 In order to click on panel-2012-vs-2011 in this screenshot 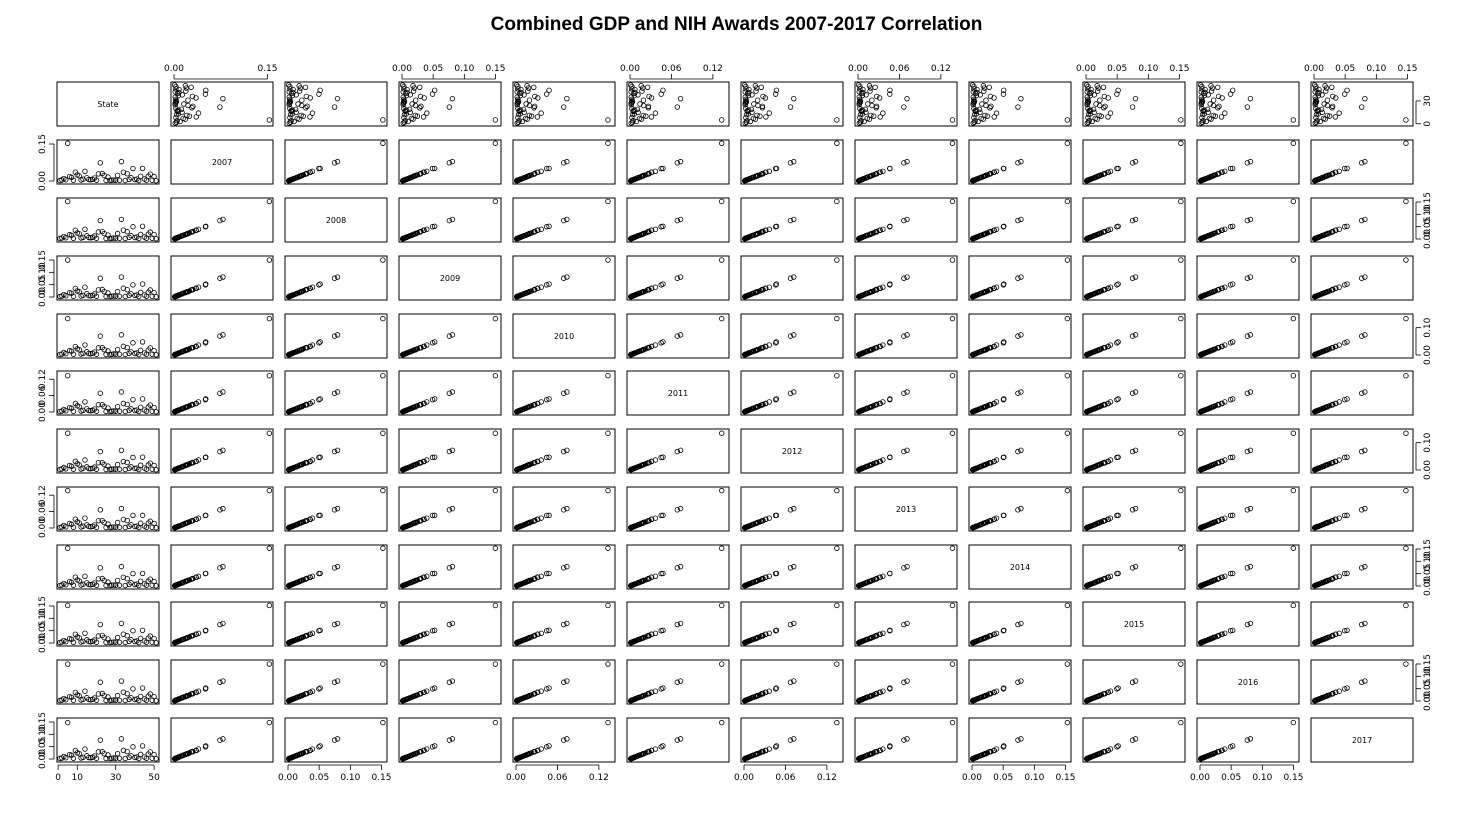, I will do `click(678, 451)`.